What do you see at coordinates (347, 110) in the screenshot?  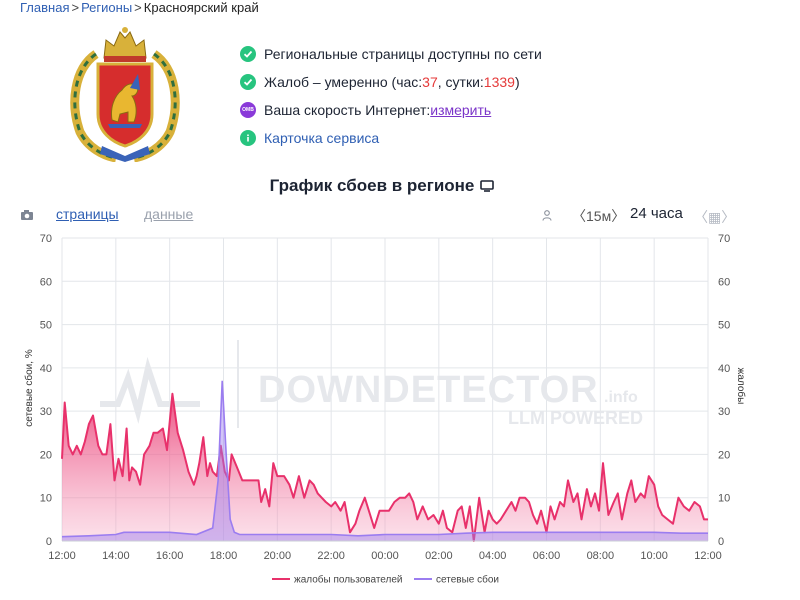 I see `speed-prefix: Ваша скорость Интернет:` at bounding box center [347, 110].